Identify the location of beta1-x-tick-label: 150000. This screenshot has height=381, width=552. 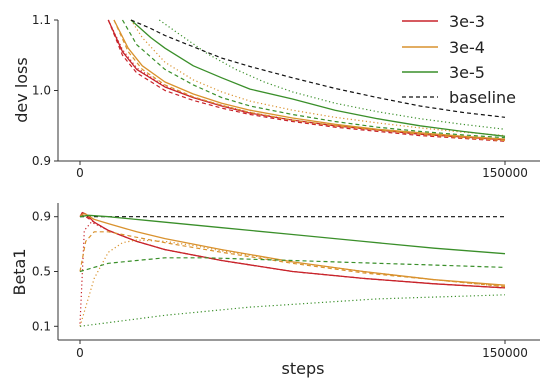
(505, 353).